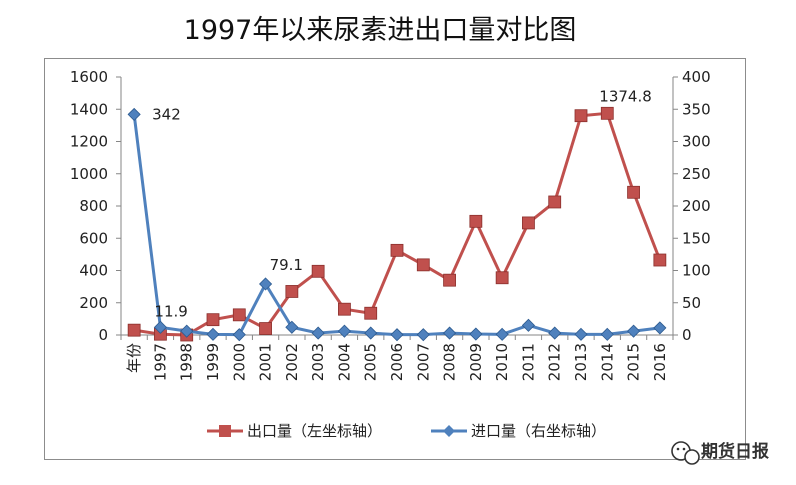 This screenshot has width=796, height=485. I want to click on legend: 出口量（左坐标轴） 进口量（右坐标轴）, so click(406, 431).